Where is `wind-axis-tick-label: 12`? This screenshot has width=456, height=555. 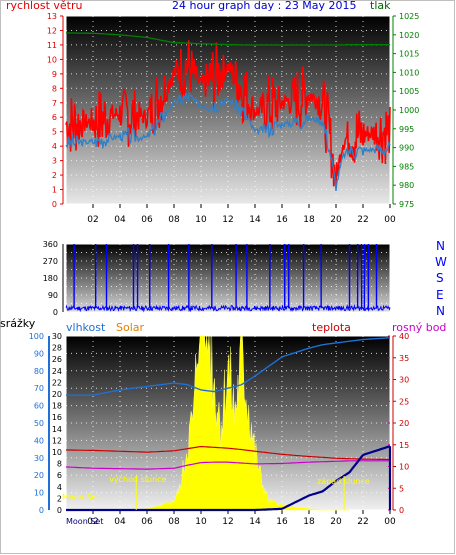 wind-axis-tick-label: 12 is located at coordinates (52, 30).